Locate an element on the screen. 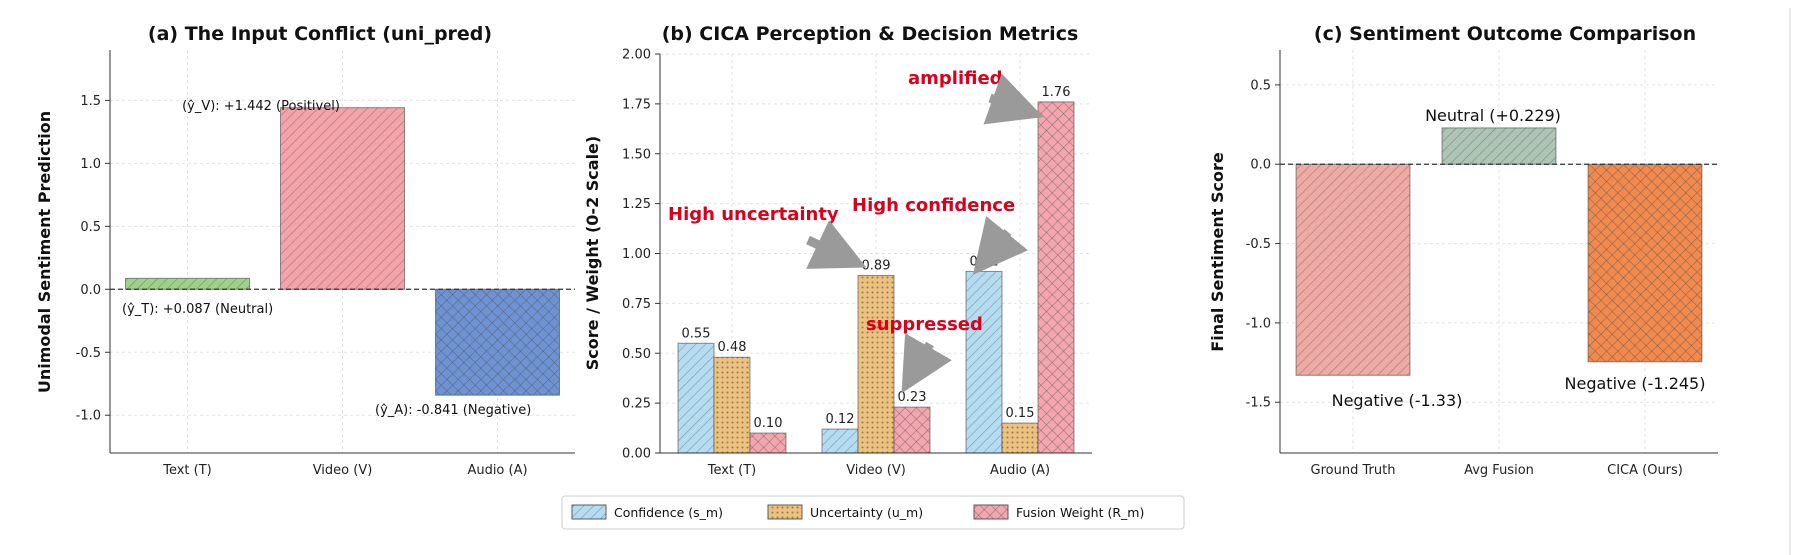  panel-b-bars is located at coordinates (876, 277).